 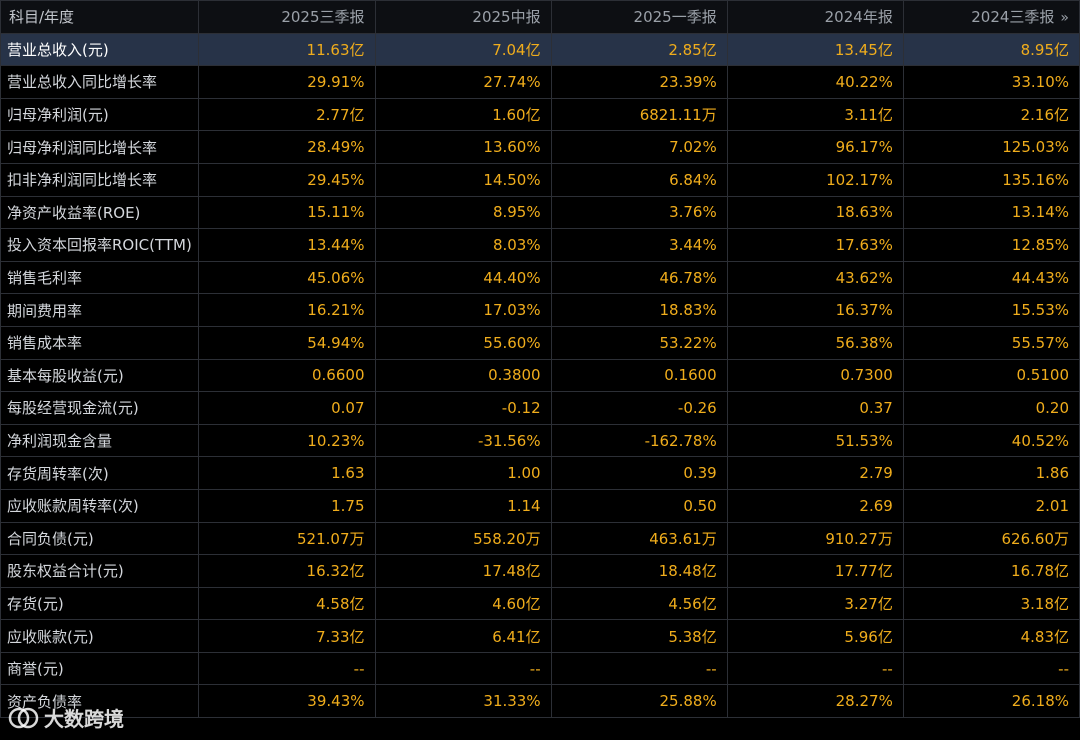 I want to click on value-cell: 18.48亿, so click(x=639, y=571).